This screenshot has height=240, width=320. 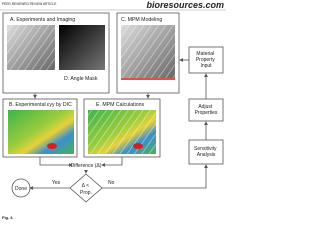 What do you see at coordinates (41, 132) in the screenshot?
I see `image-b` at bounding box center [41, 132].